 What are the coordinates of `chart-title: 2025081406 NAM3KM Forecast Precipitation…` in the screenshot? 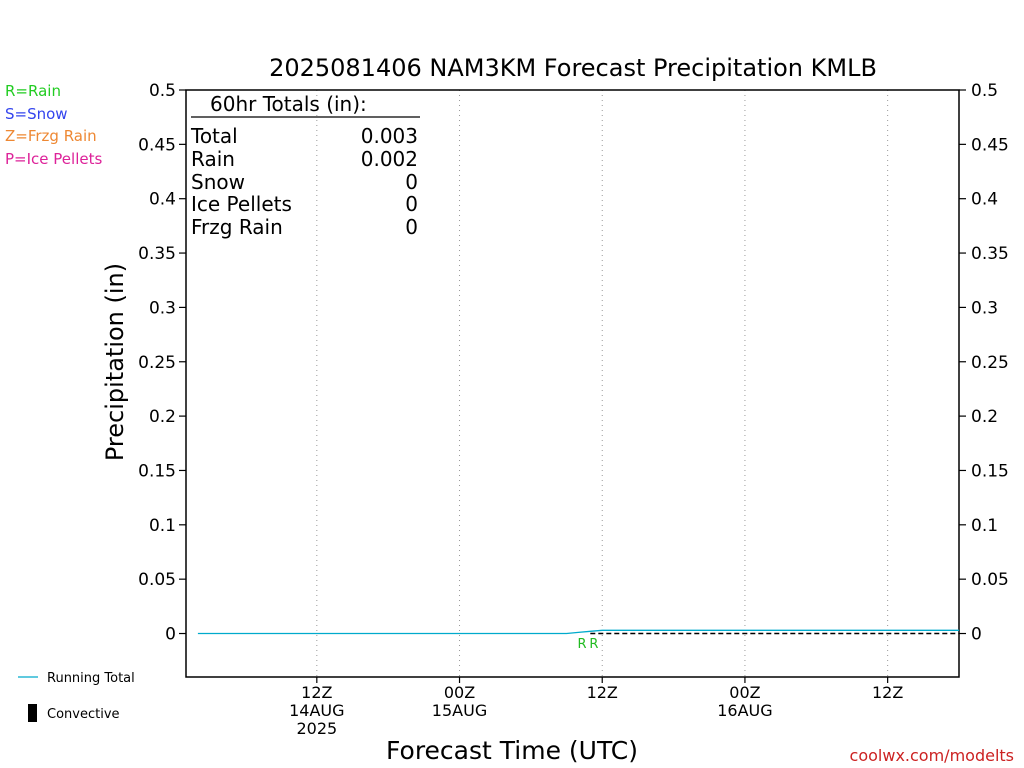 It's located at (573, 68).